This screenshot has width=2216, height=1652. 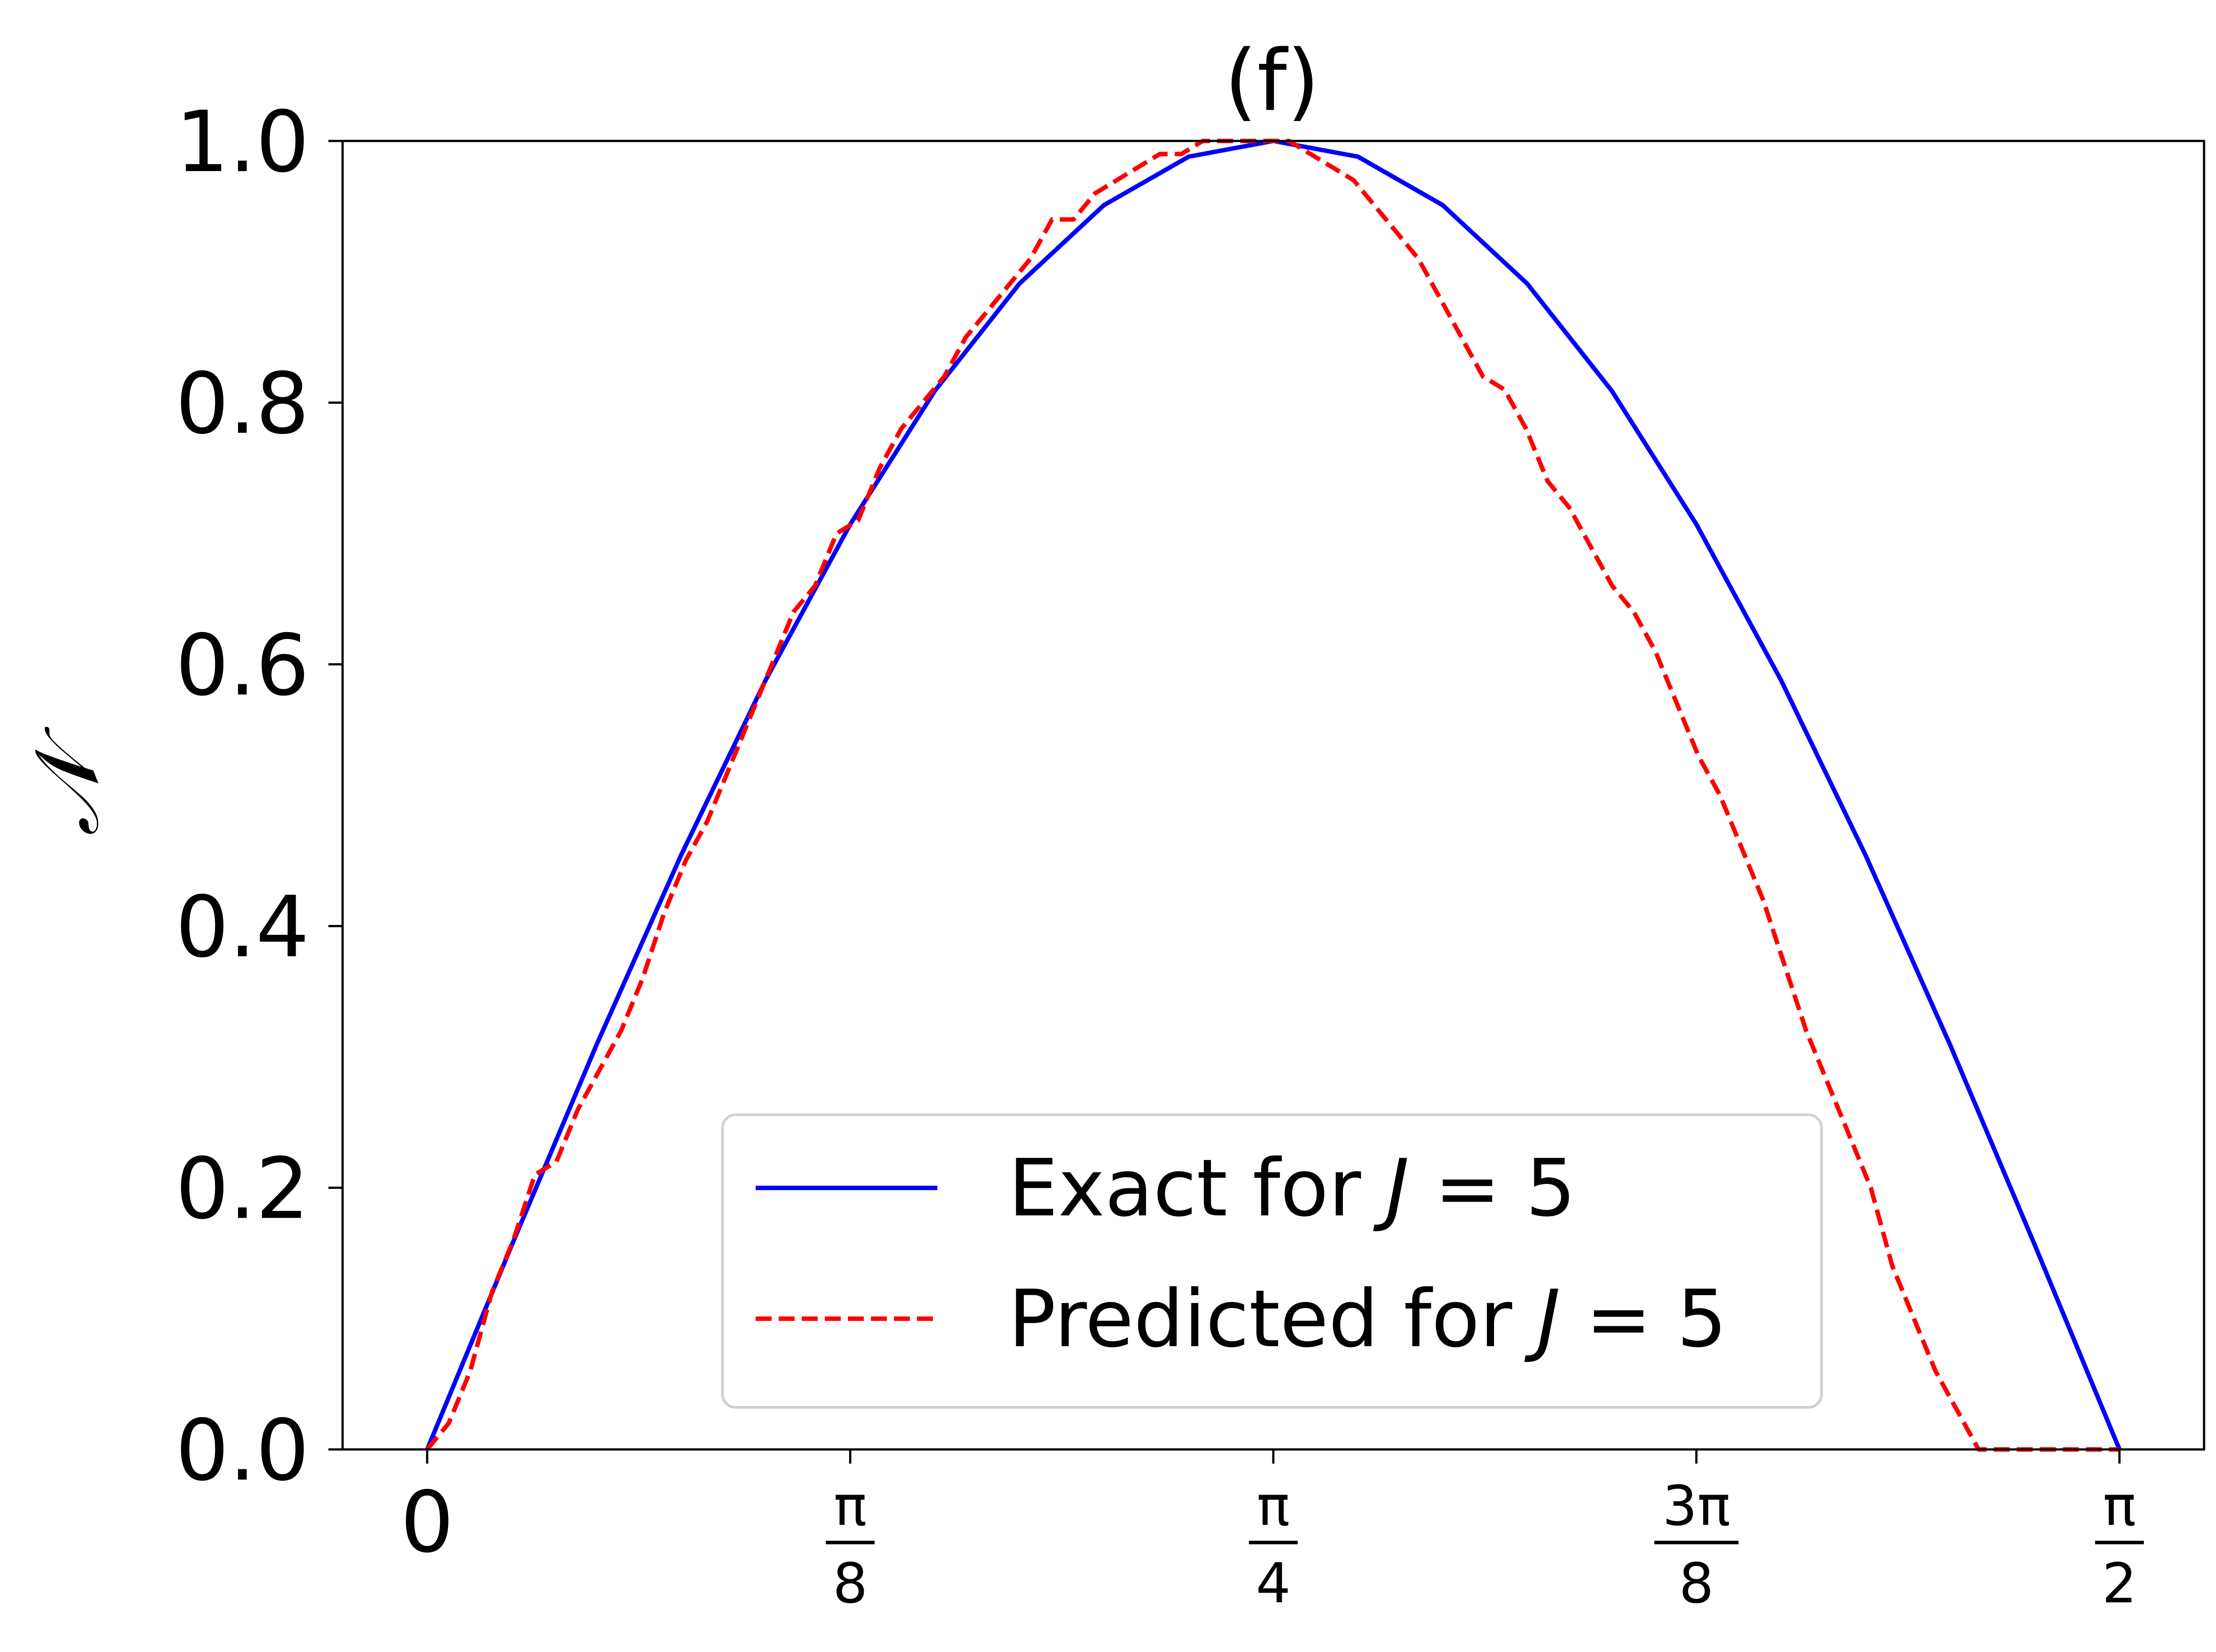 What do you see at coordinates (1273, 1584) in the screenshot?
I see `x-tick-denominator: 4` at bounding box center [1273, 1584].